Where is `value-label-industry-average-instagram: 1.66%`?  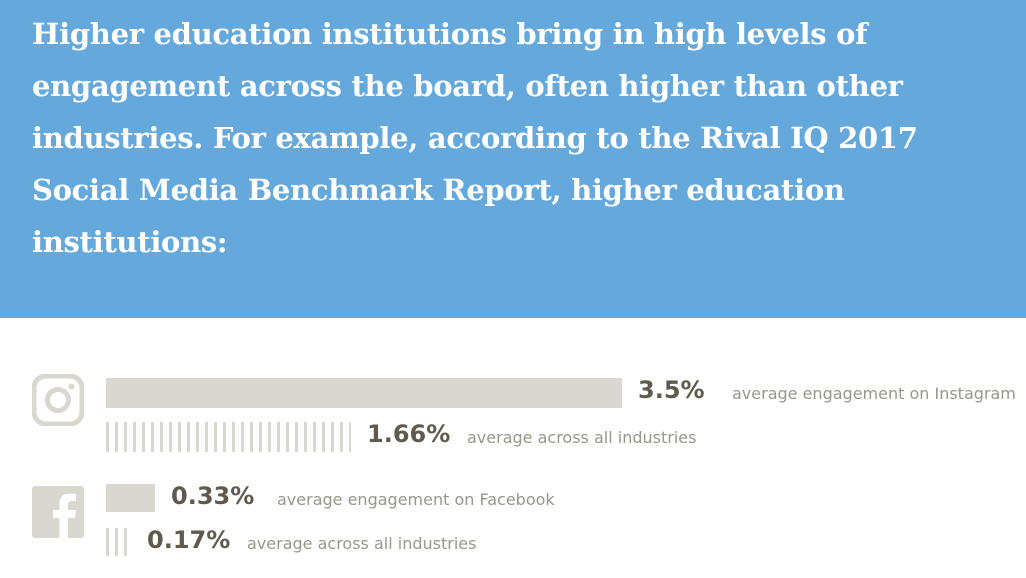
value-label-industry-average-instagram: 1.66% is located at coordinates (409, 434).